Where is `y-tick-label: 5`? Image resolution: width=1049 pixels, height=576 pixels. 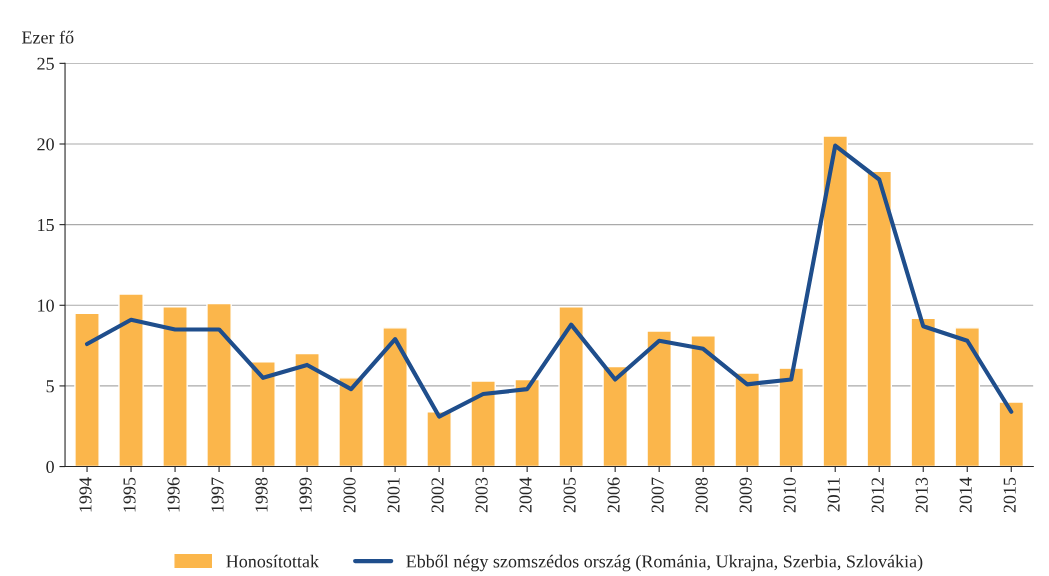
y-tick-label: 5 is located at coordinates (50, 386).